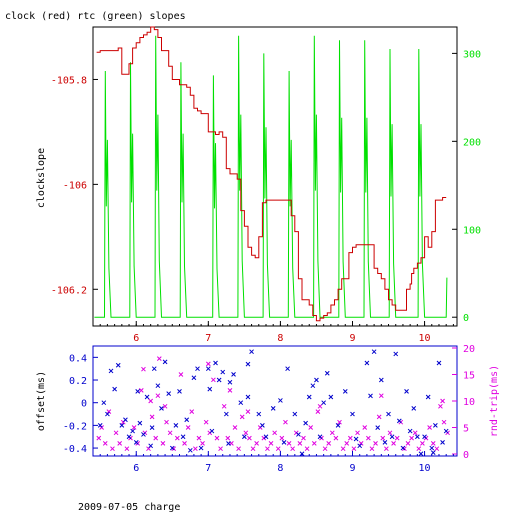 The height and width of the screenshot is (517, 512). I want to click on scatter-points, so click(273, 403).